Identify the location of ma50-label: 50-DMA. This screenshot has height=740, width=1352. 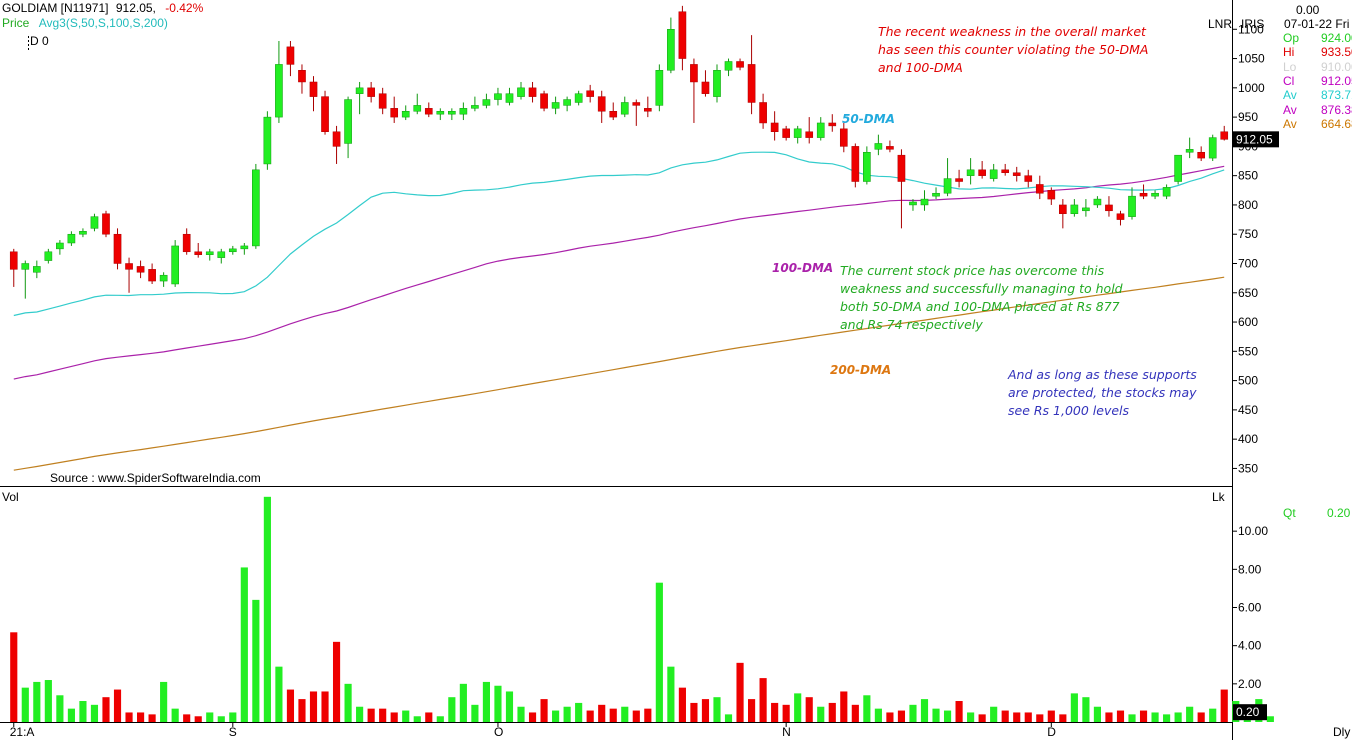
(868, 119).